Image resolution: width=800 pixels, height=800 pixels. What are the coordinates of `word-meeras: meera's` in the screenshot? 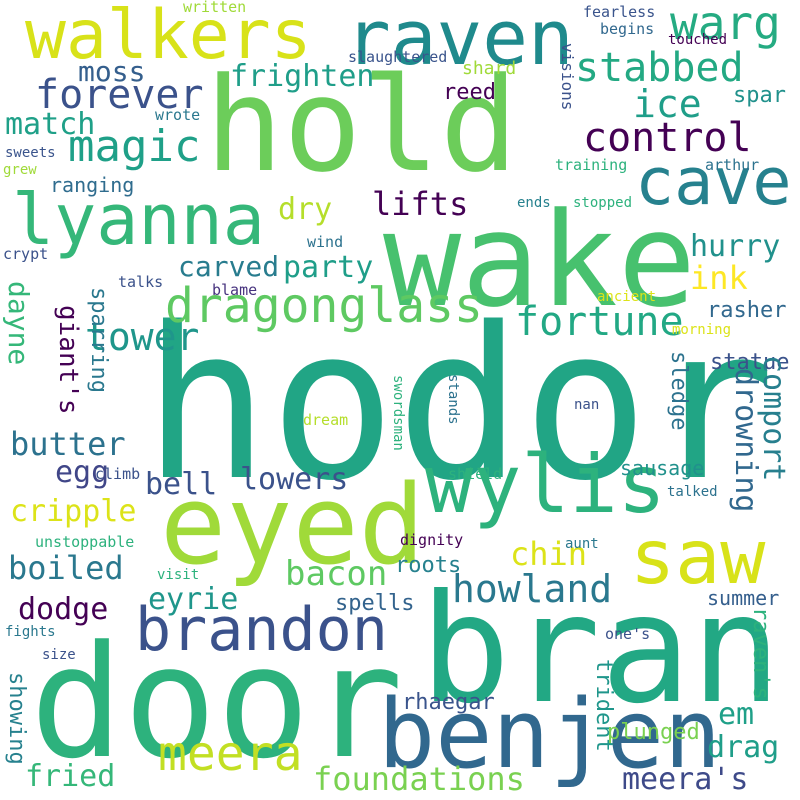 It's located at (685, 779).